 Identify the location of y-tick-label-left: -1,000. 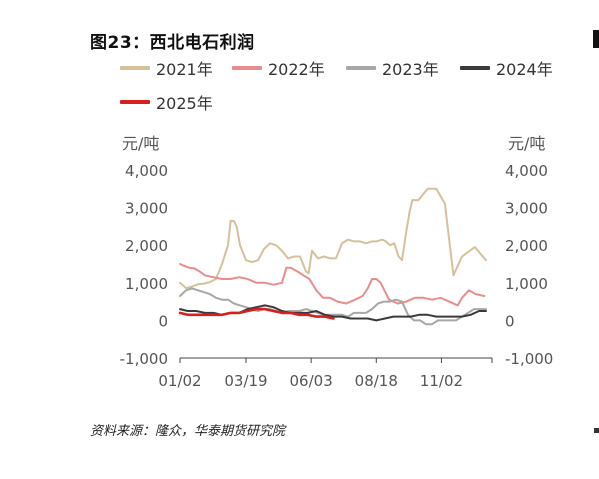
(144, 359).